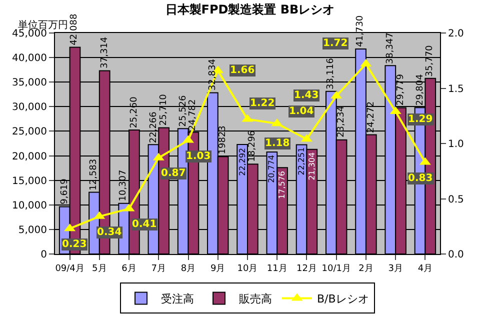  Describe the element at coordinates (29, 156) in the screenshot. I see `y-tick-label: 20,000` at that location.